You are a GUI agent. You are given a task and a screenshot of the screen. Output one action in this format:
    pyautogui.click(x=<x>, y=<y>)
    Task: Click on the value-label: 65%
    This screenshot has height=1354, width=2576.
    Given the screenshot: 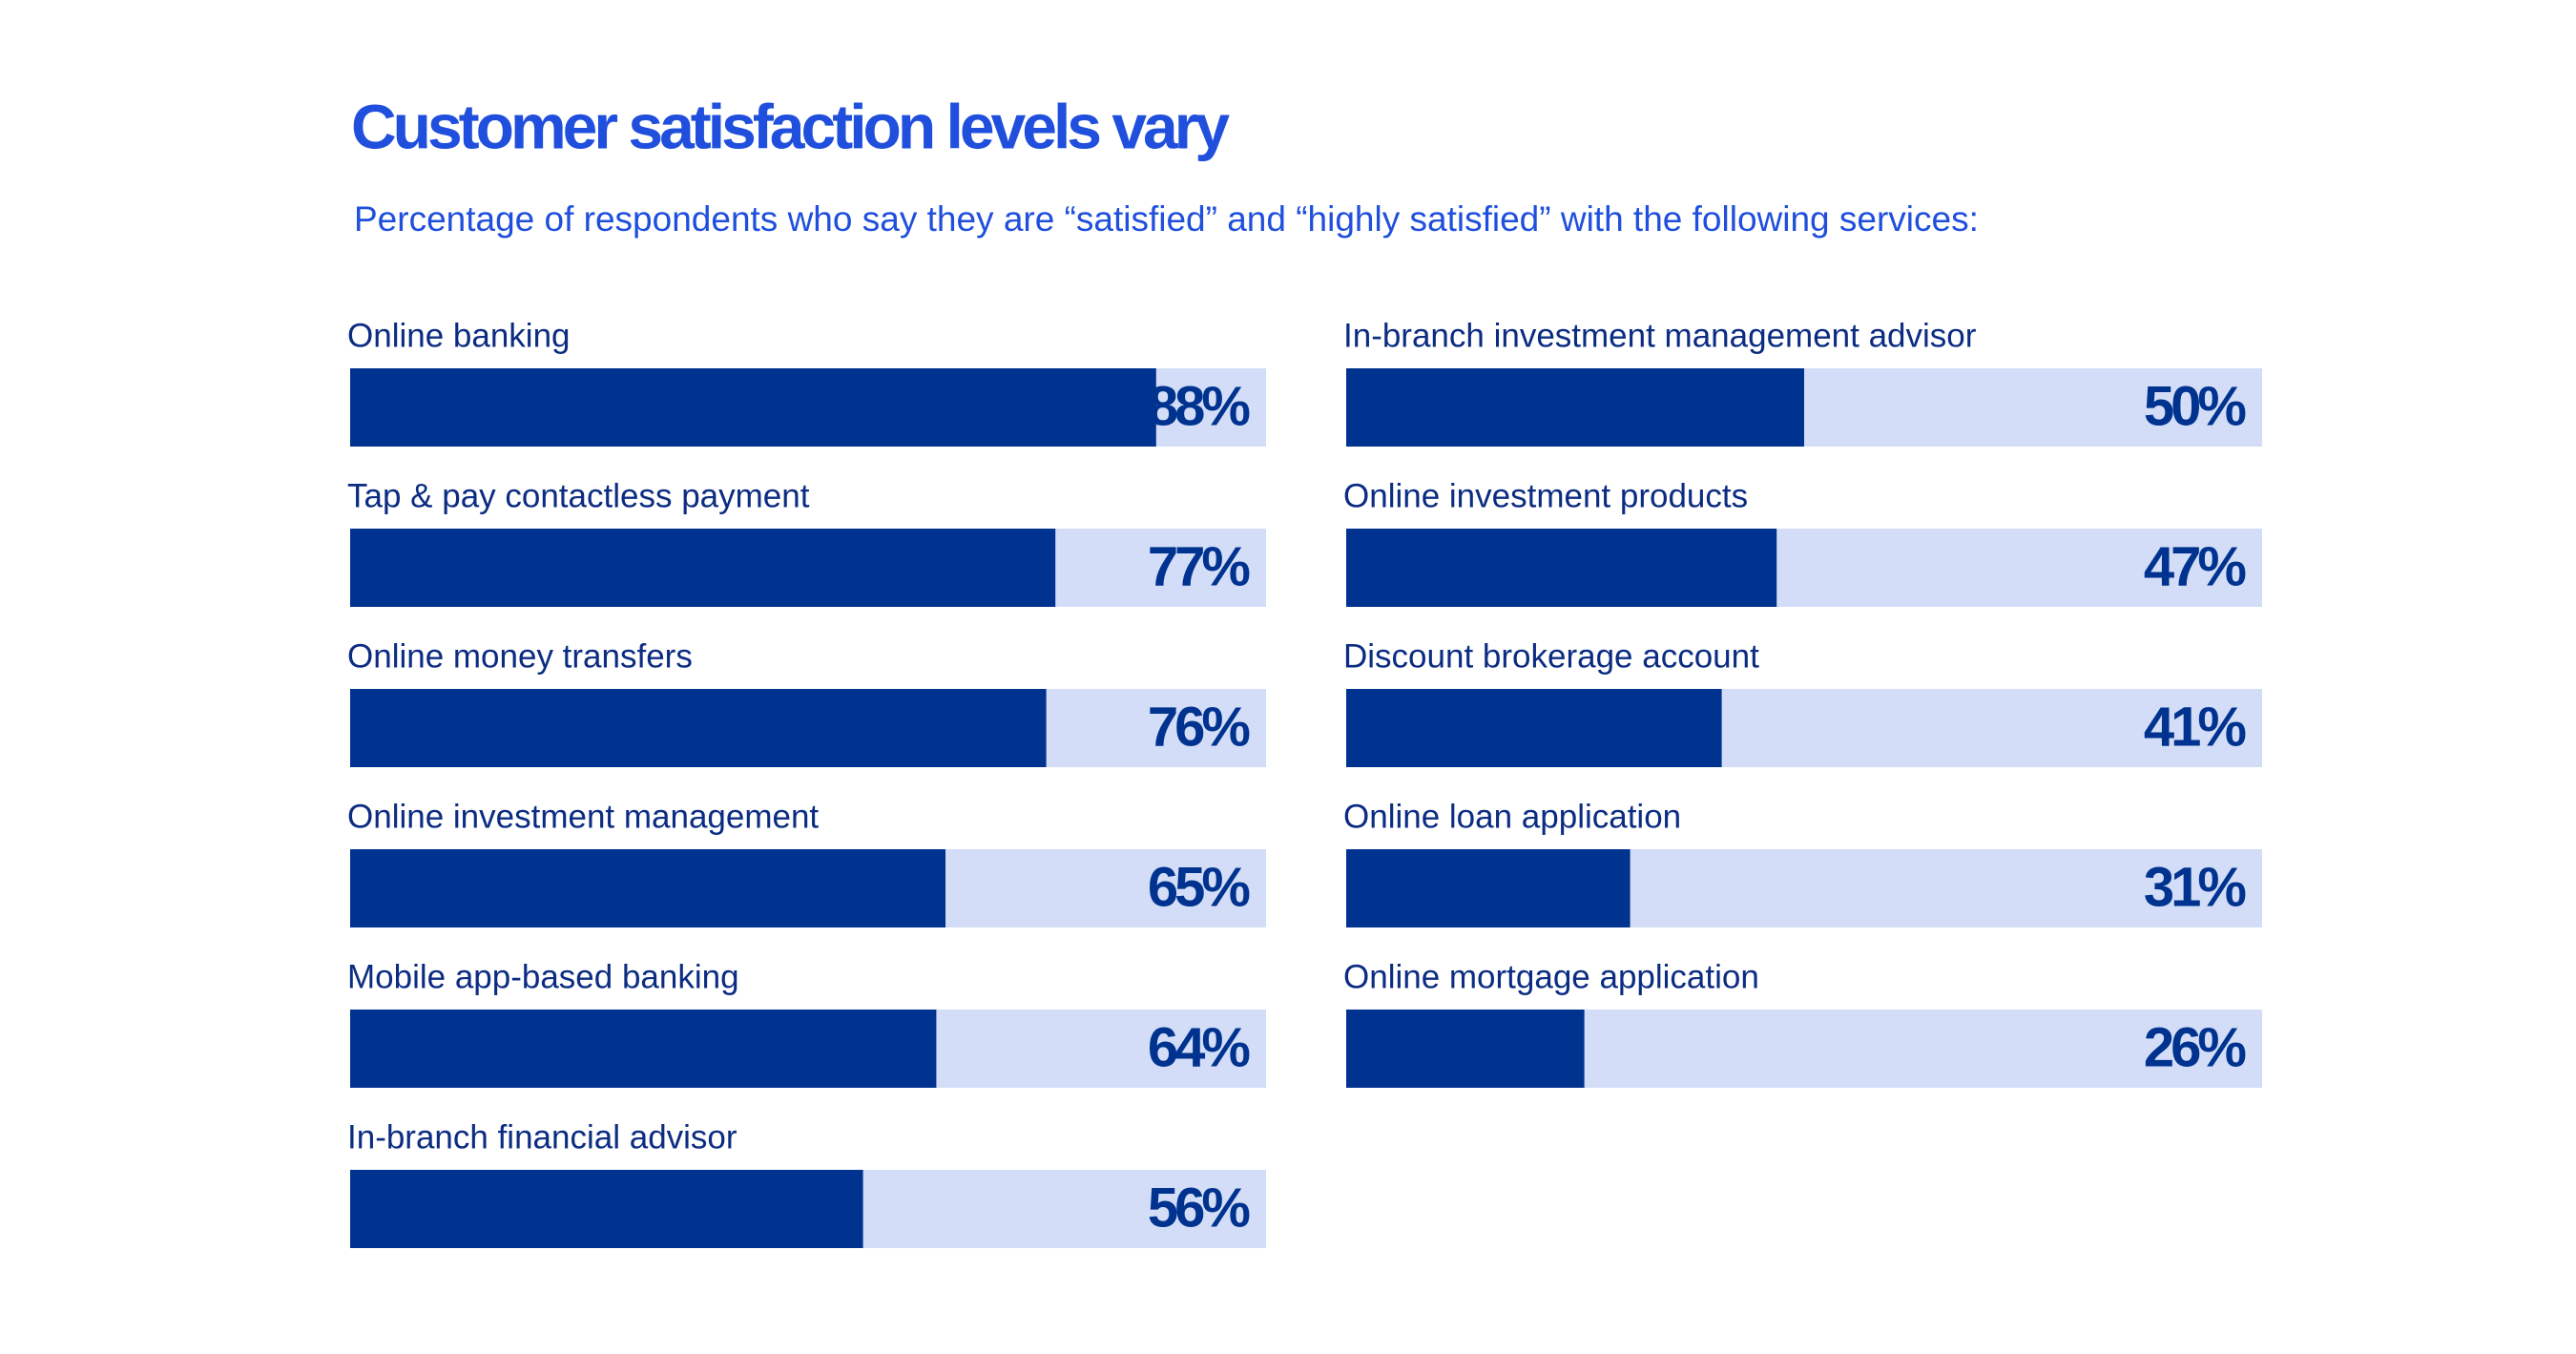 What is the action you would take?
    pyautogui.click(x=1199, y=887)
    